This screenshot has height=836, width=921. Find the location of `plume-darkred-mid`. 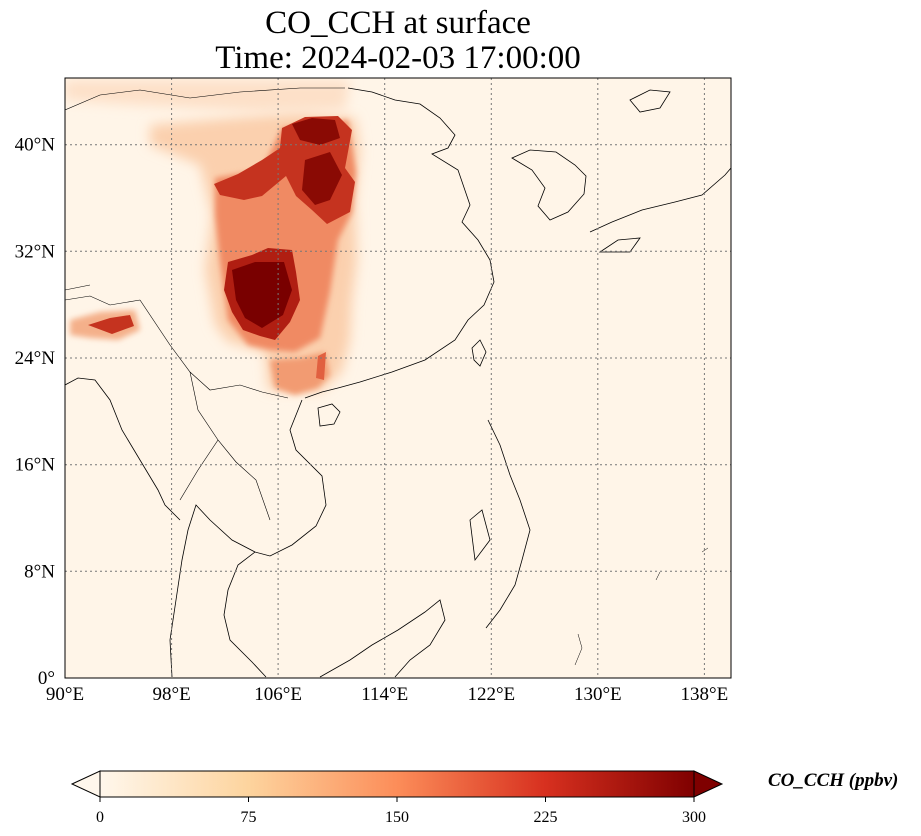

plume-darkred-mid is located at coordinates (322, 178).